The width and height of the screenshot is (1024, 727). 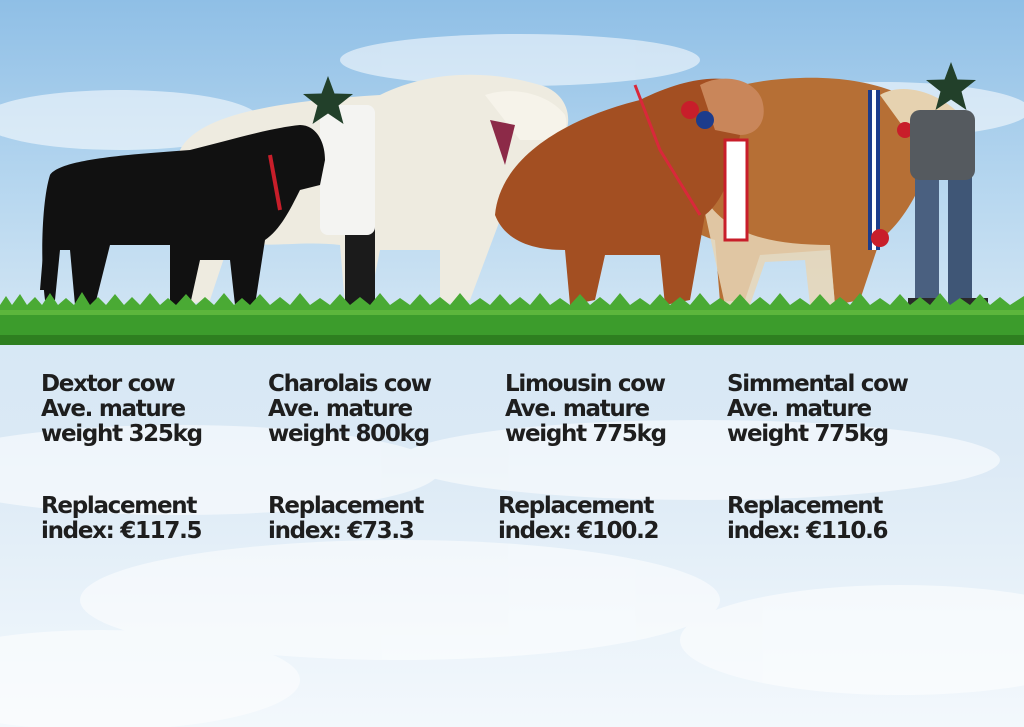 I want to click on charolais-breed-info: Charolais cow Ave. mature weight 800kg, so click(x=350, y=409).